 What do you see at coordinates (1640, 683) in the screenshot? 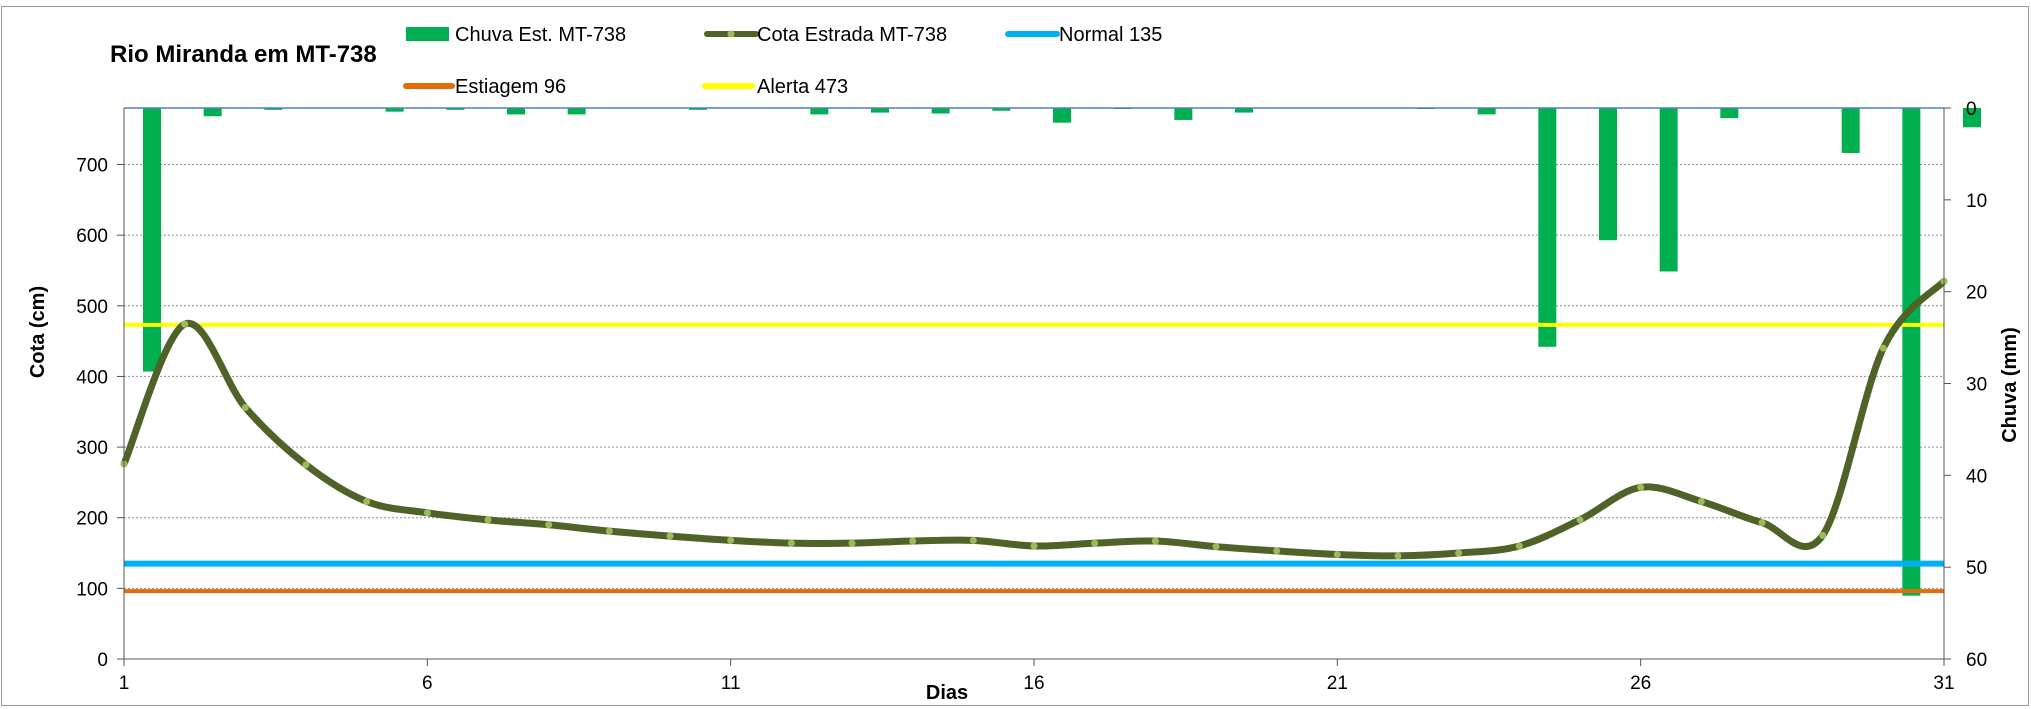
I see `x-tick-label: 26` at bounding box center [1640, 683].